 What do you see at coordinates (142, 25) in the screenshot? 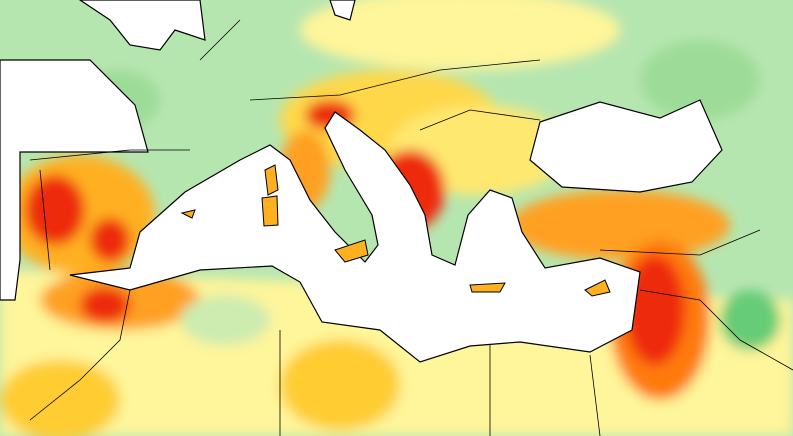
I see `north-sea` at bounding box center [142, 25].